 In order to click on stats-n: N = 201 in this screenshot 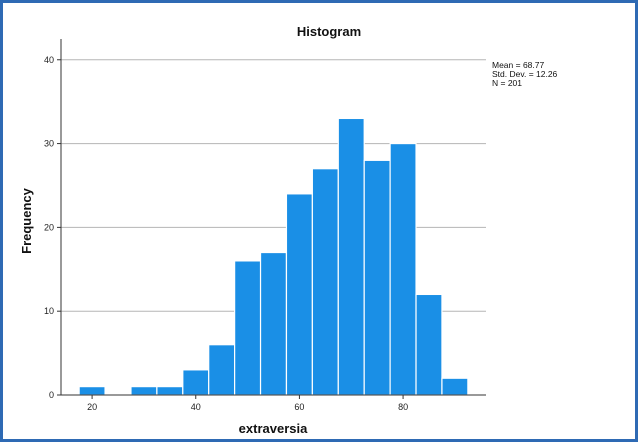, I will do `click(507, 83)`.